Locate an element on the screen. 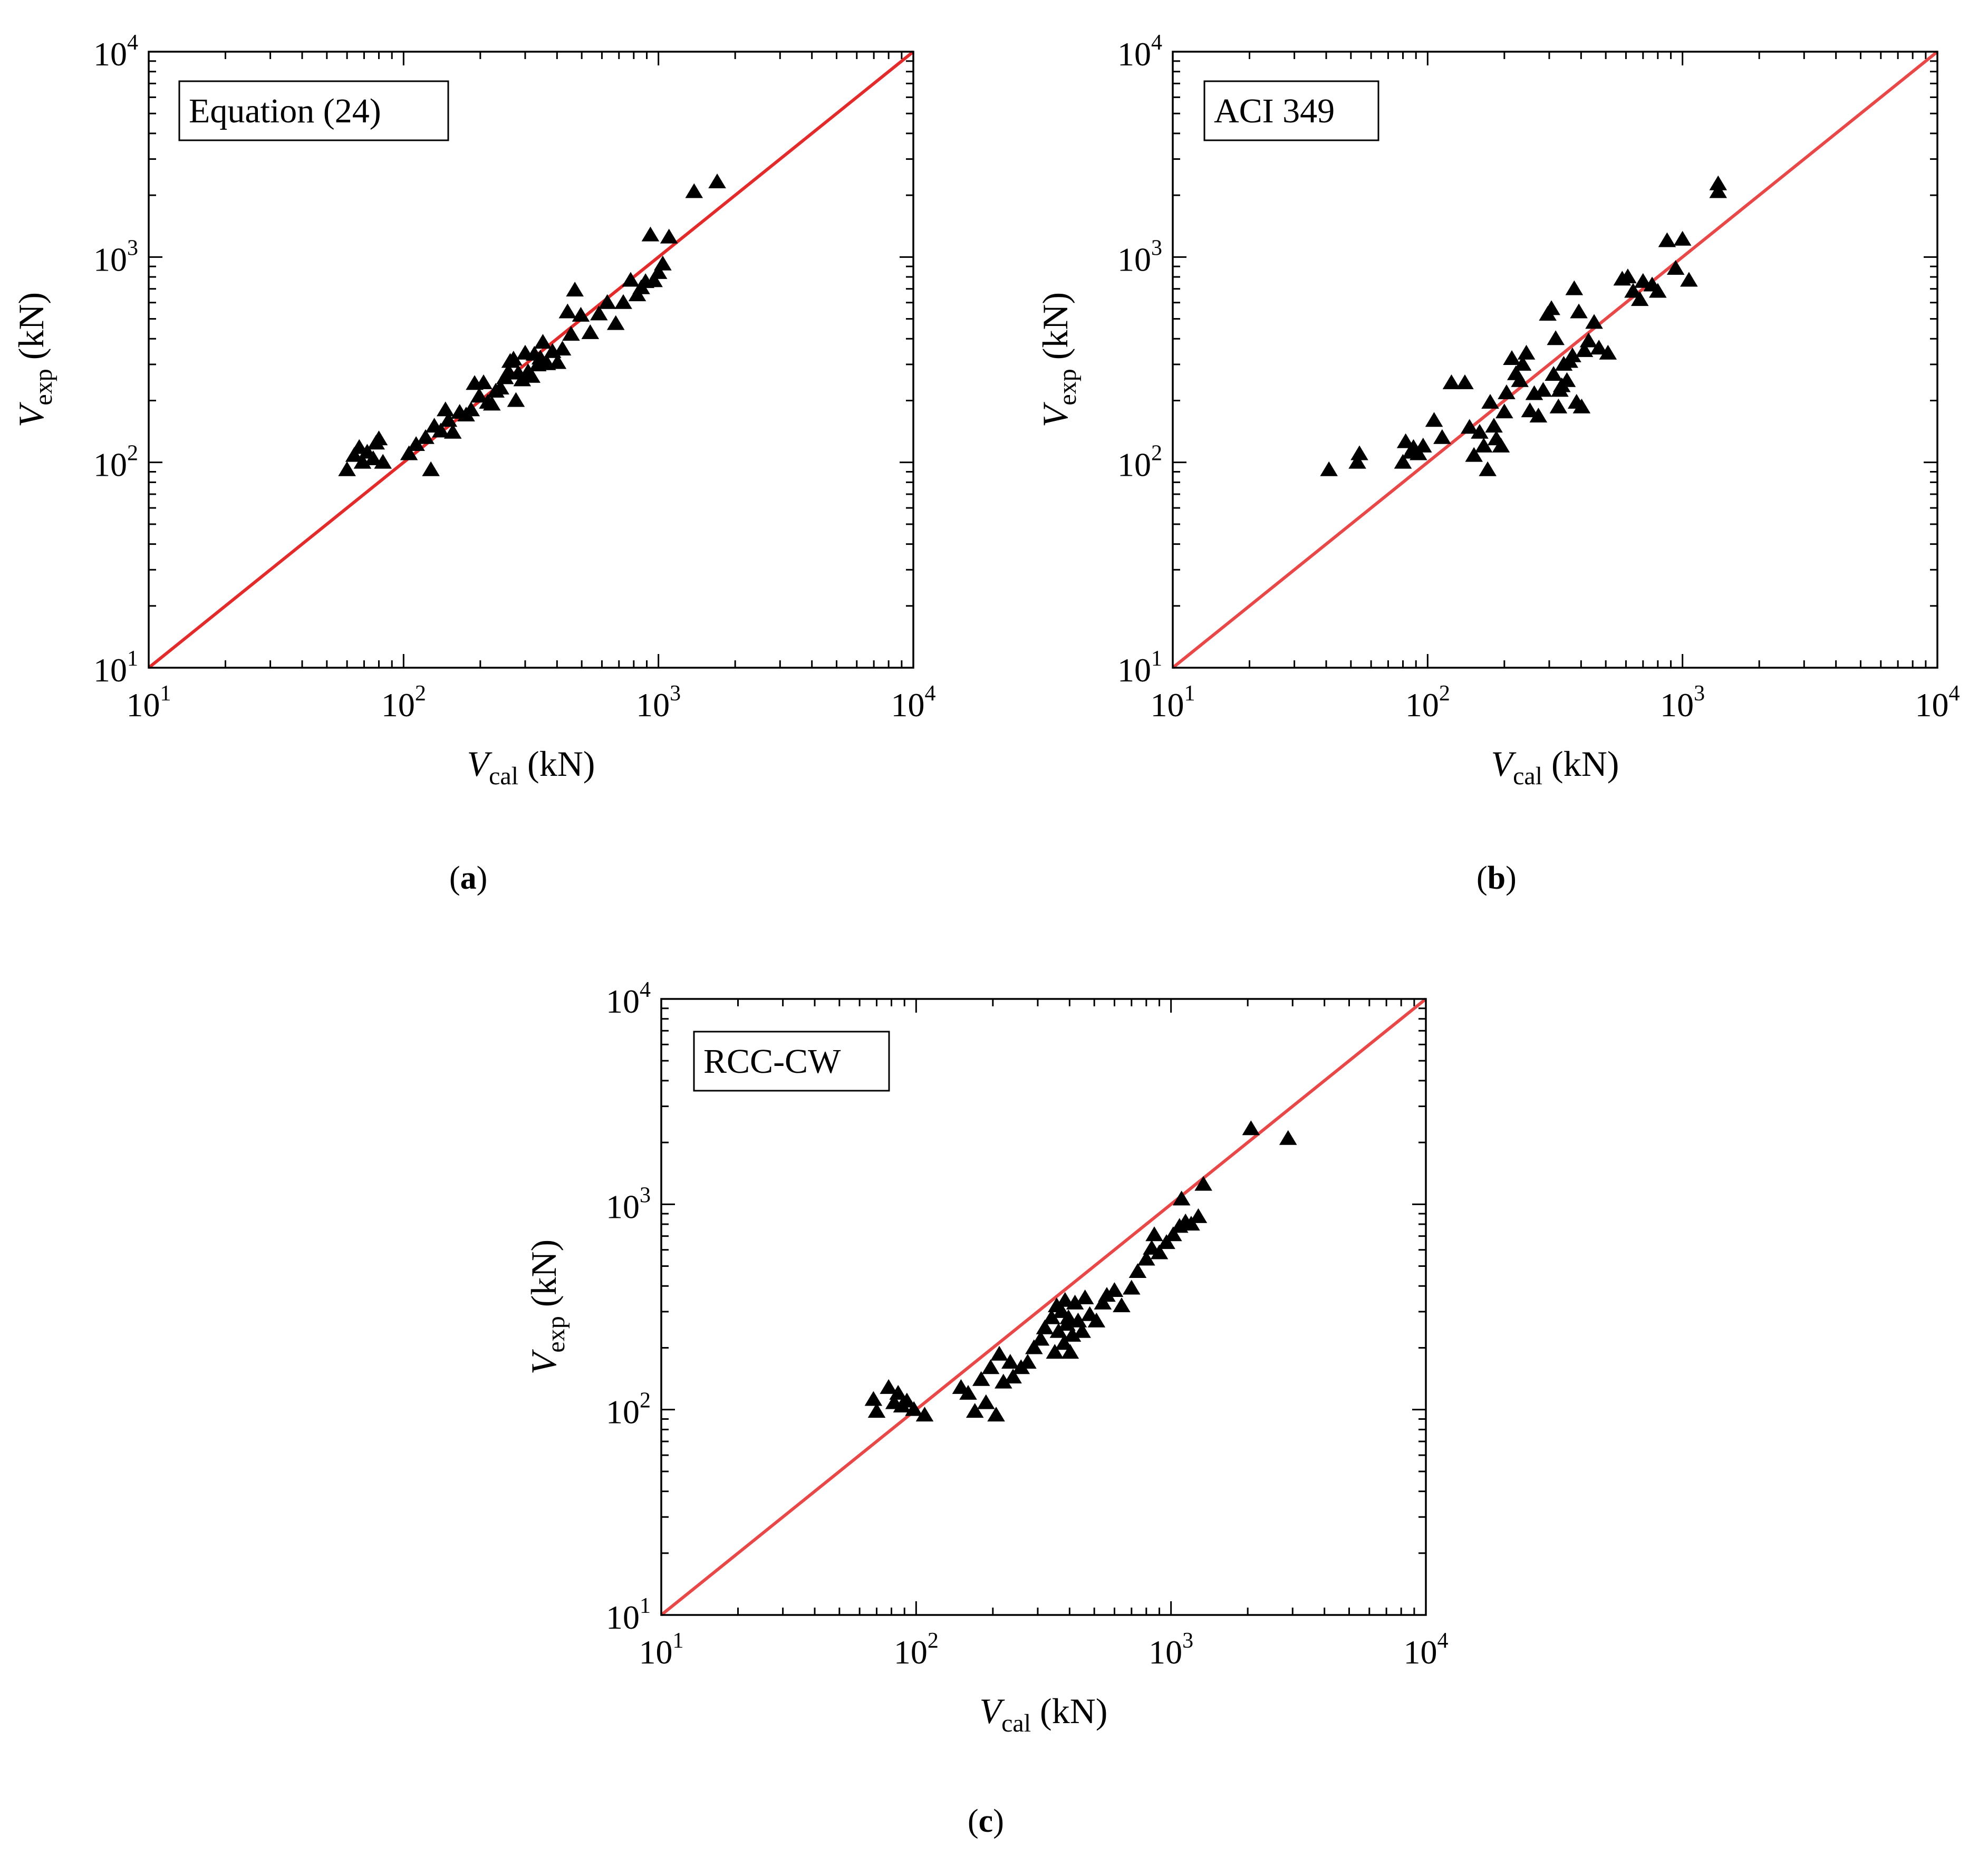 The height and width of the screenshot is (1856, 1988). x-tick-label: 10³ is located at coordinates (658, 702).